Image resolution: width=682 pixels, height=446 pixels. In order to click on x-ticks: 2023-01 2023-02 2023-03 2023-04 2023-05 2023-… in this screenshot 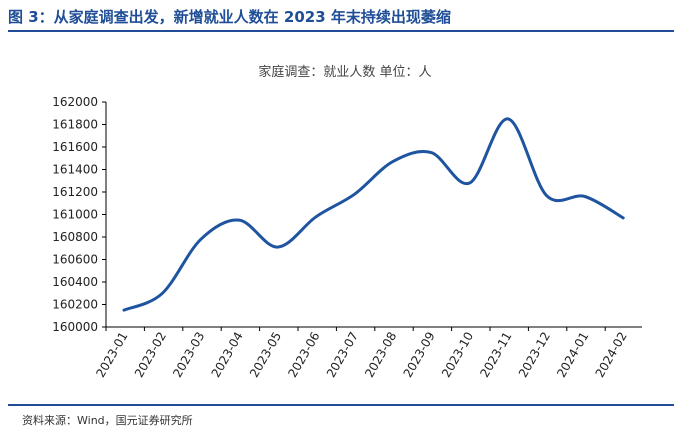, I will do `click(361, 353)`.